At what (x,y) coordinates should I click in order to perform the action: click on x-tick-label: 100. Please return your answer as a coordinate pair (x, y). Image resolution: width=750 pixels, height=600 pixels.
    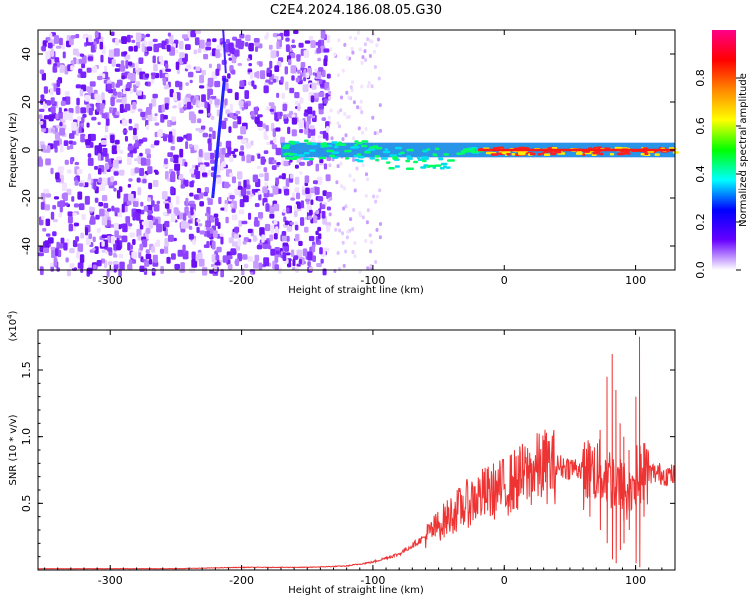
    Looking at the image, I should click on (635, 580).